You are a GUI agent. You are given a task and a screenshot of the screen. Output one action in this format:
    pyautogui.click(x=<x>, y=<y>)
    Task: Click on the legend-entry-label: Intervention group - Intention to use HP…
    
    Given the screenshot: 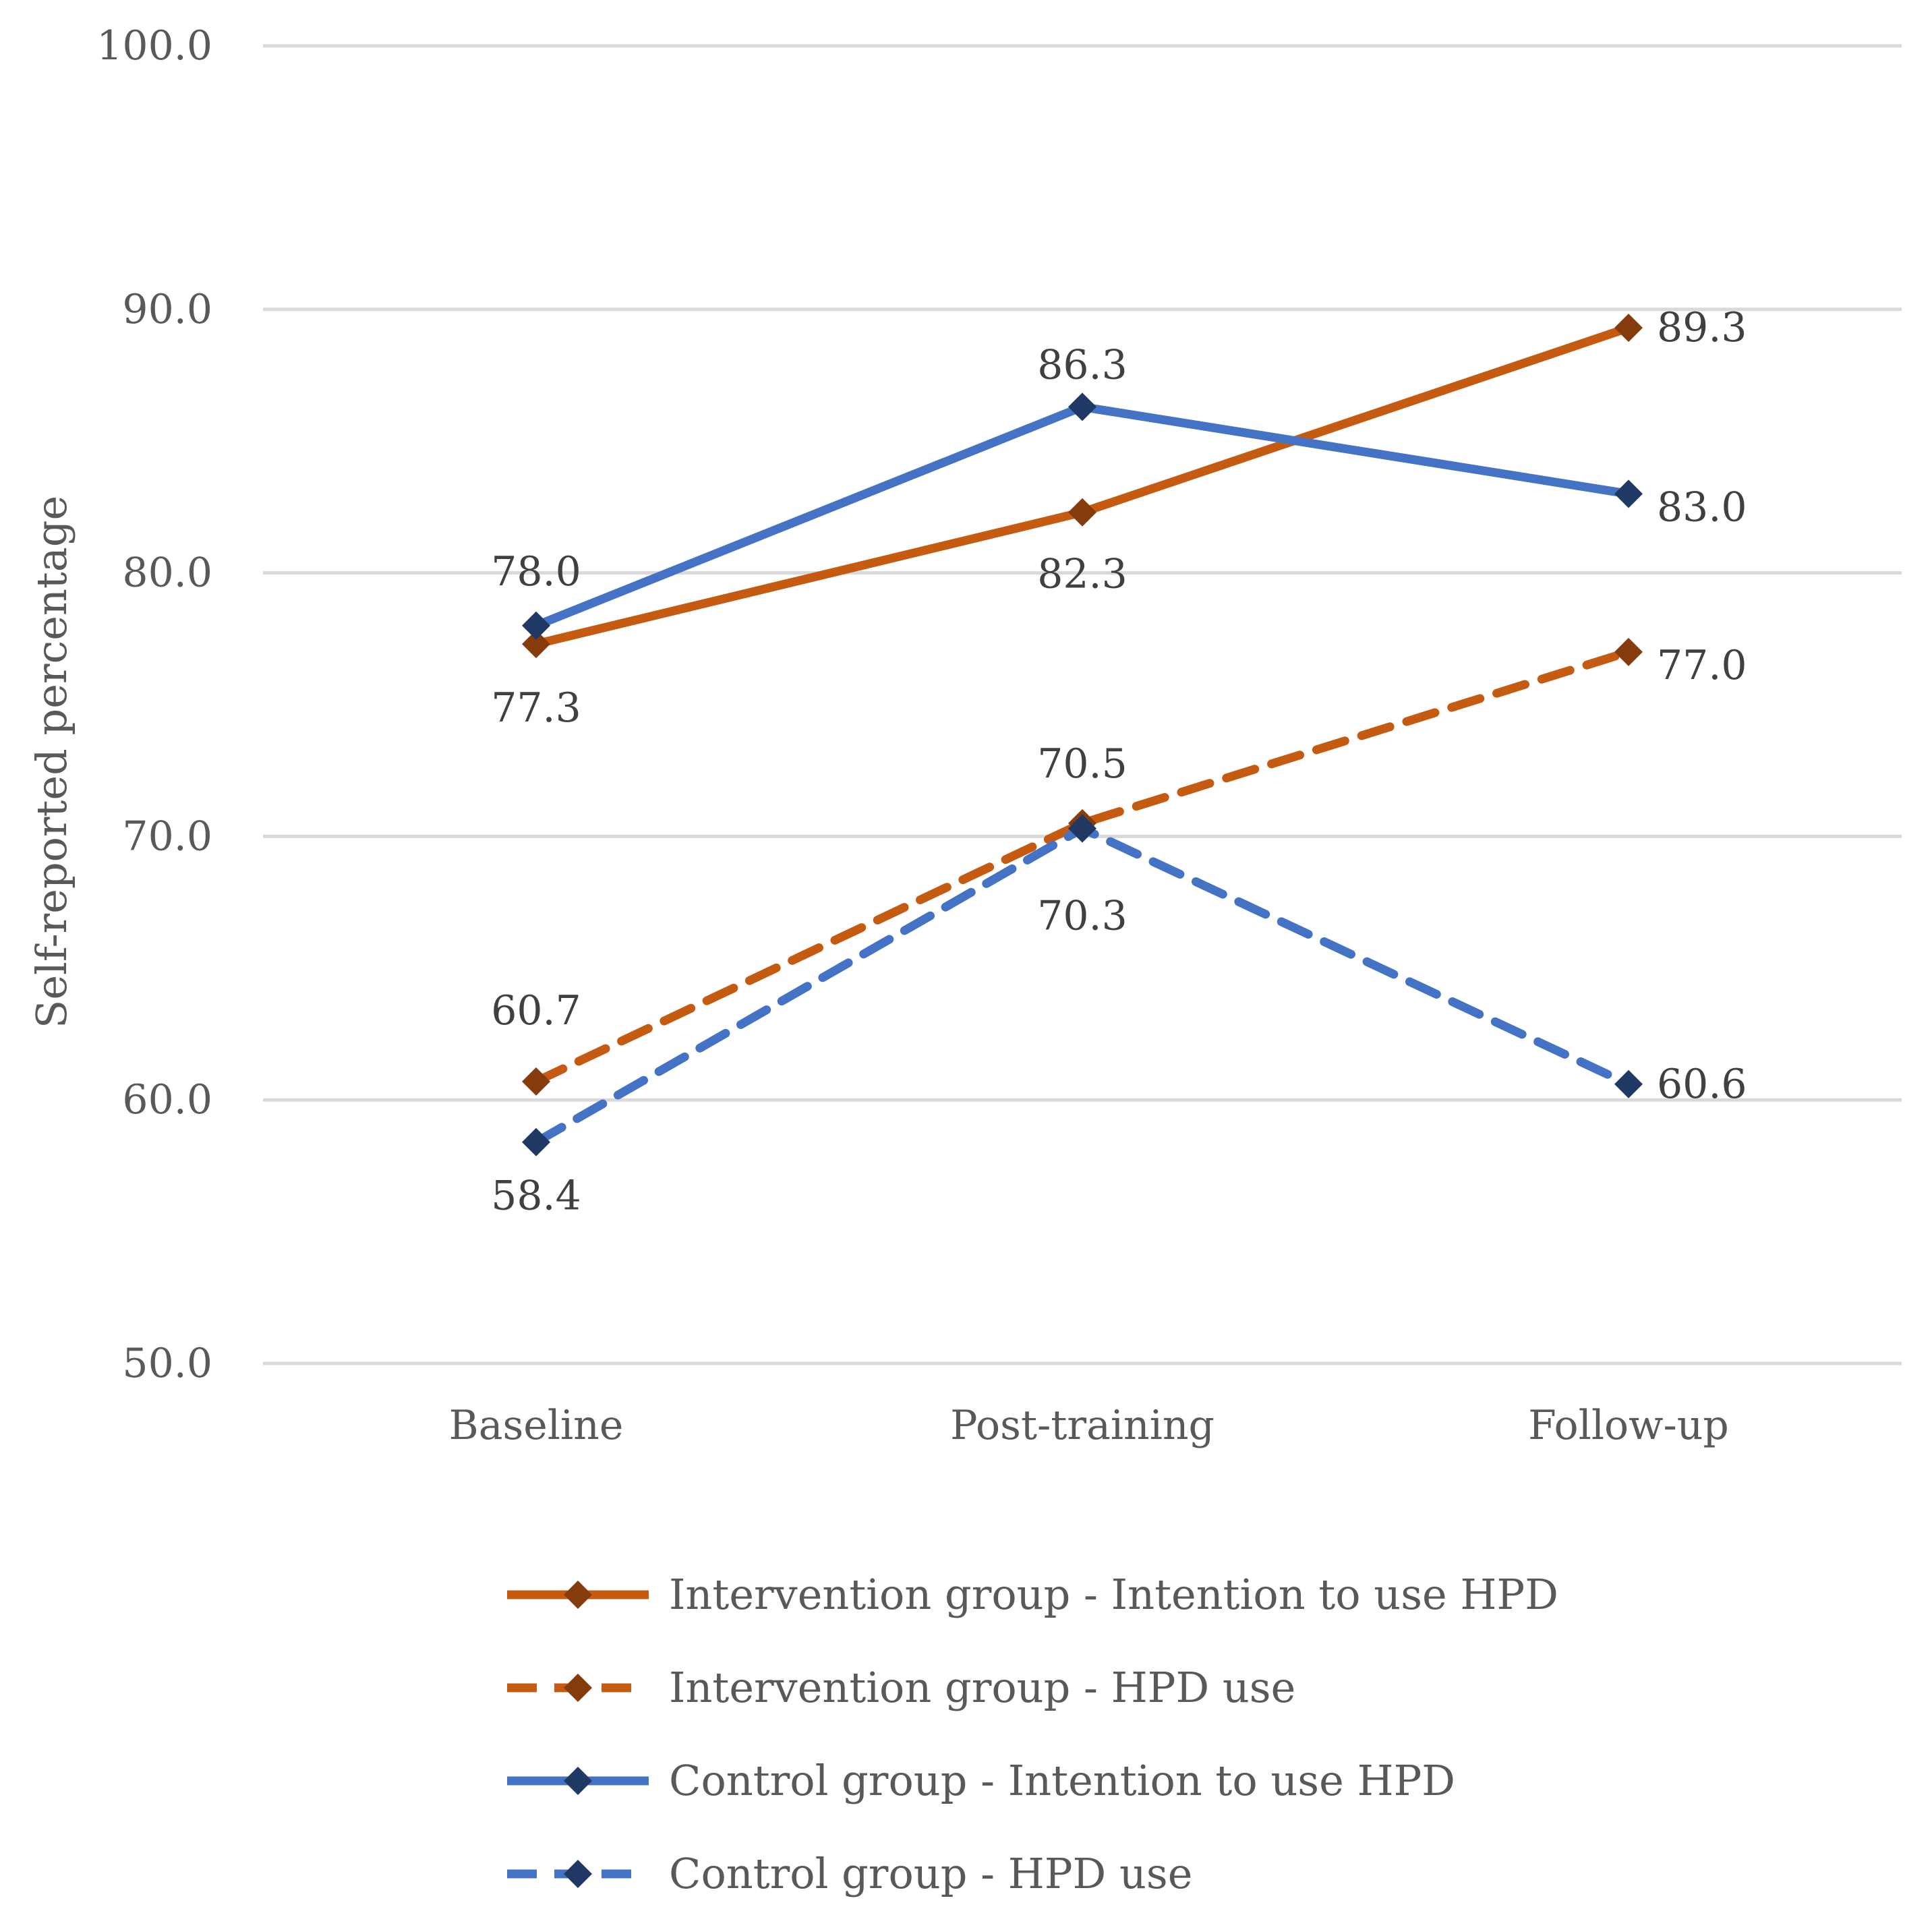 What is the action you would take?
    pyautogui.click(x=1113, y=1594)
    